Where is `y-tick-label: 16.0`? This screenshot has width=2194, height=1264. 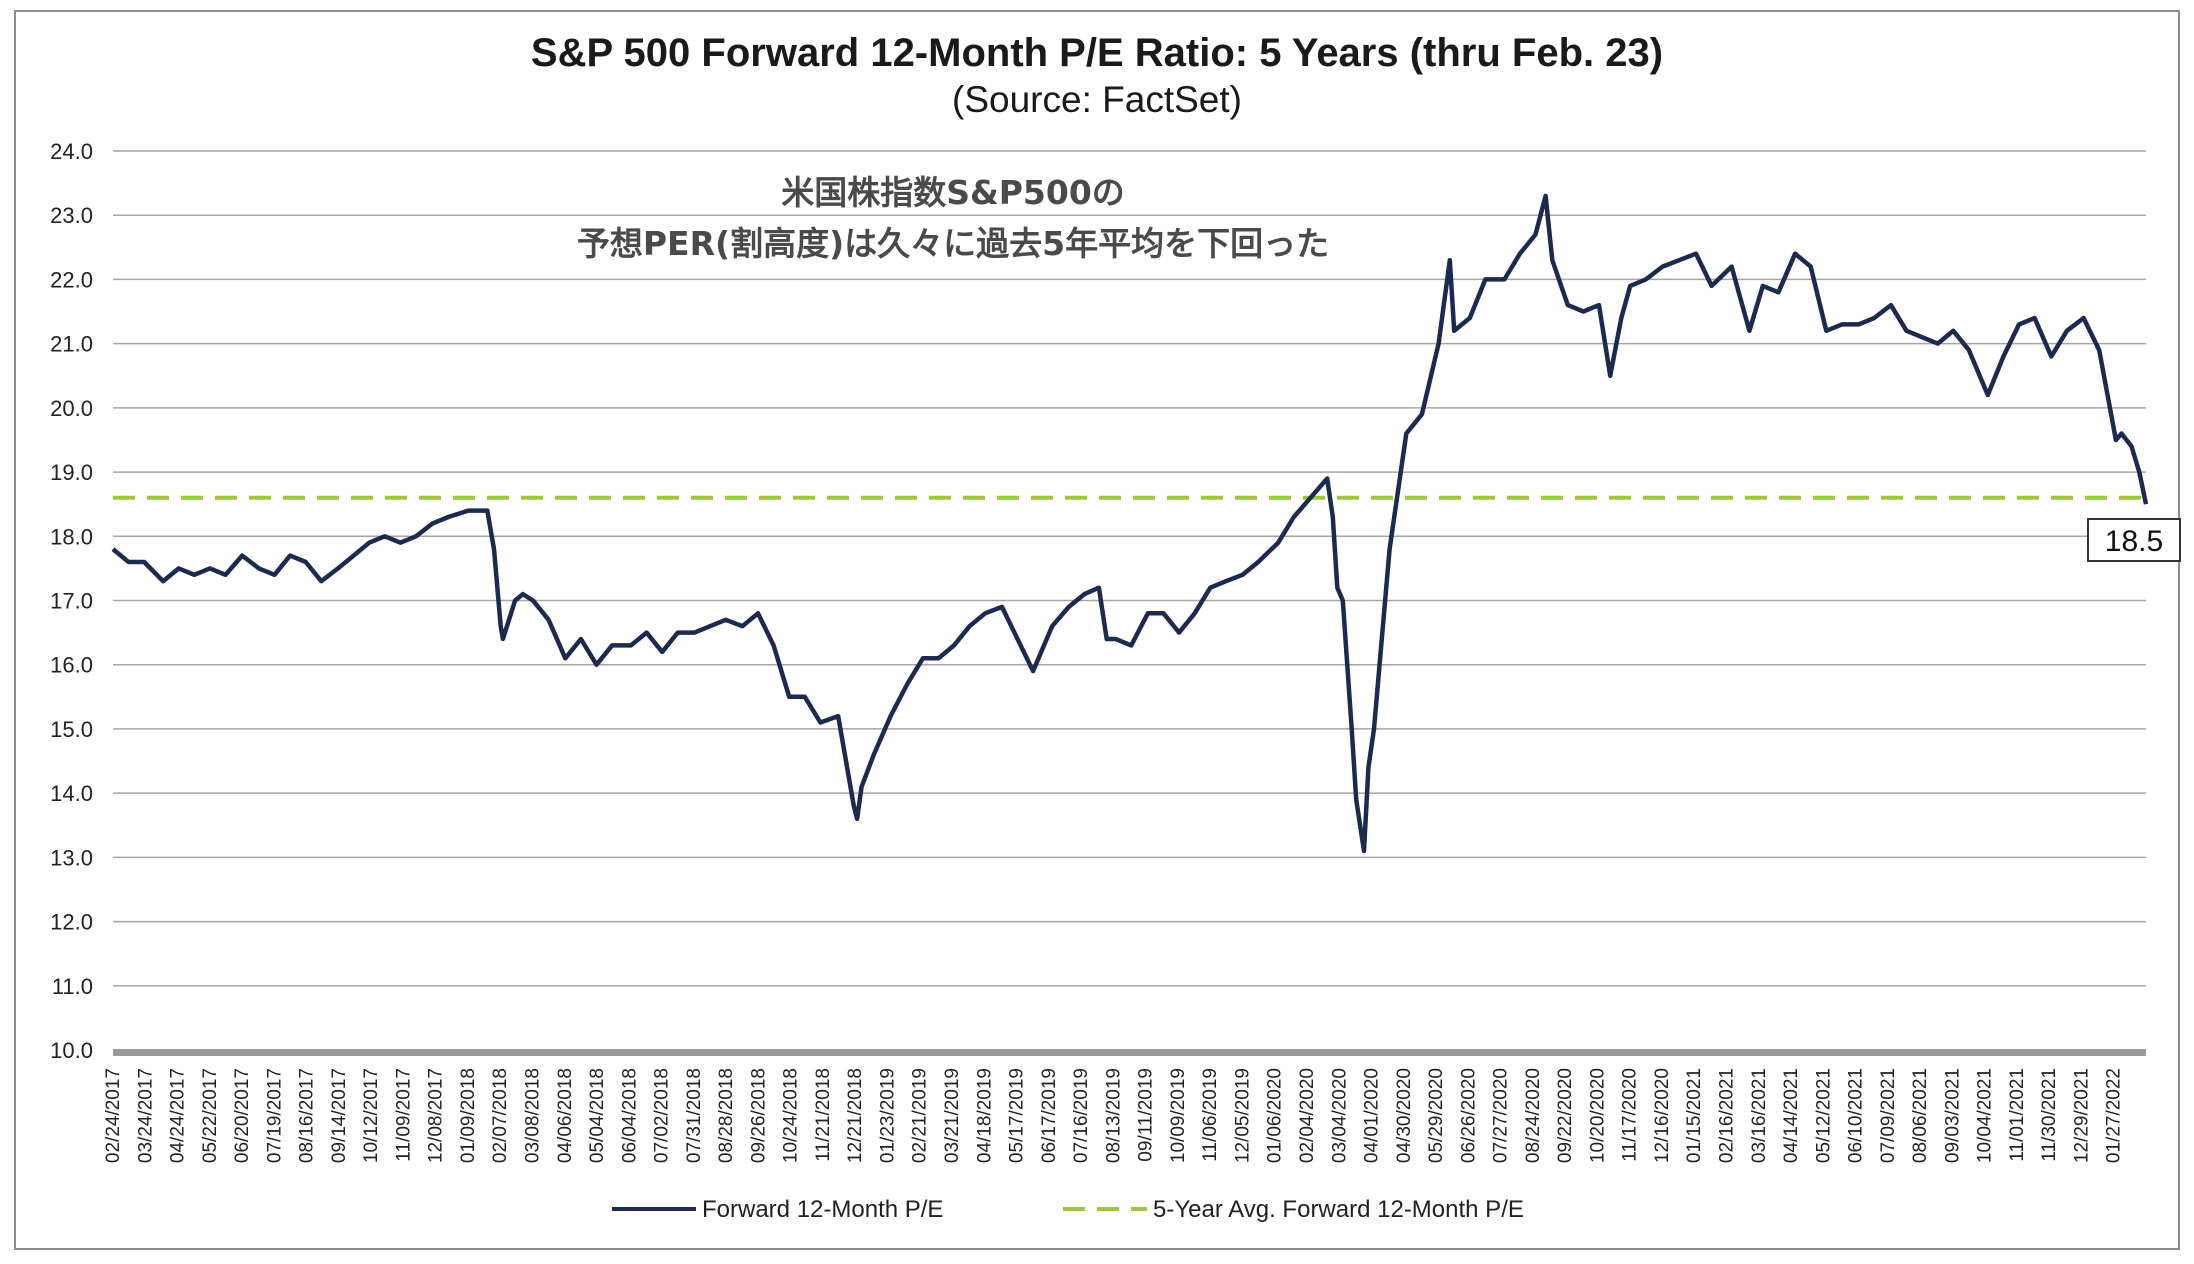
y-tick-label: 16.0 is located at coordinates (71, 665).